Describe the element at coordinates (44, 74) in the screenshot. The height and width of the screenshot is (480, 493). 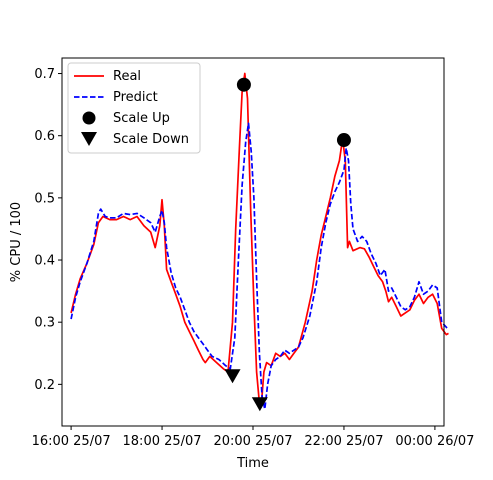
I see `y-tick-label: 0.7` at that location.